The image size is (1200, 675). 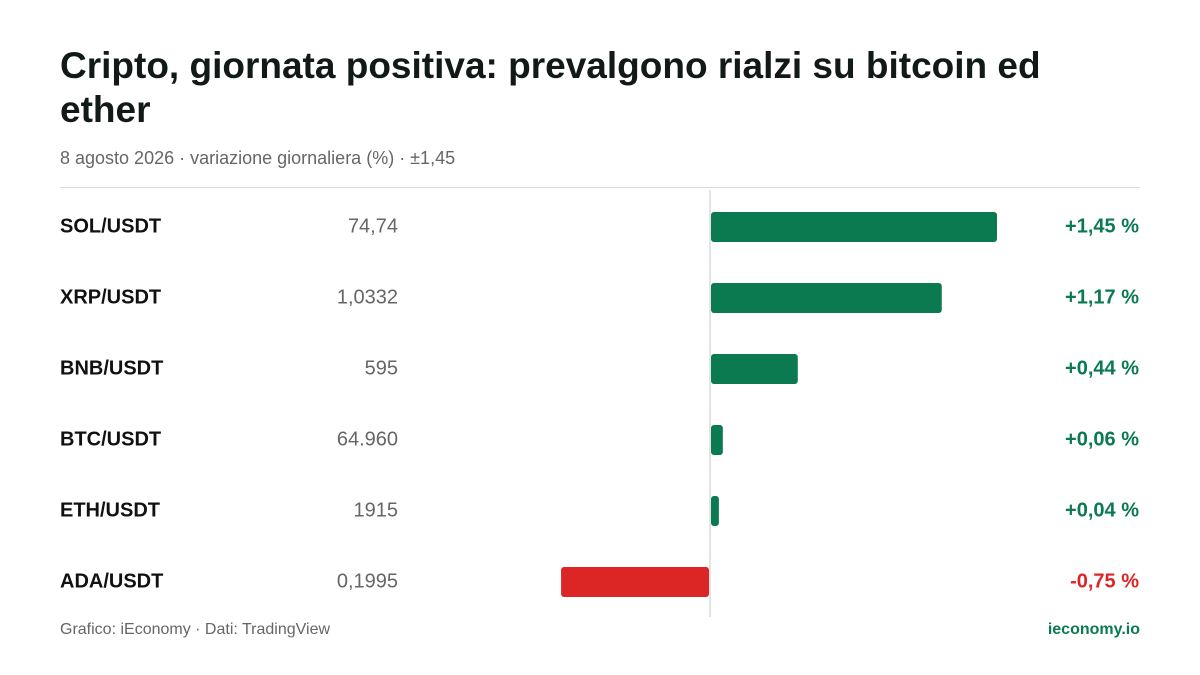 I want to click on value-label: +0,44 %, so click(x=1102, y=368).